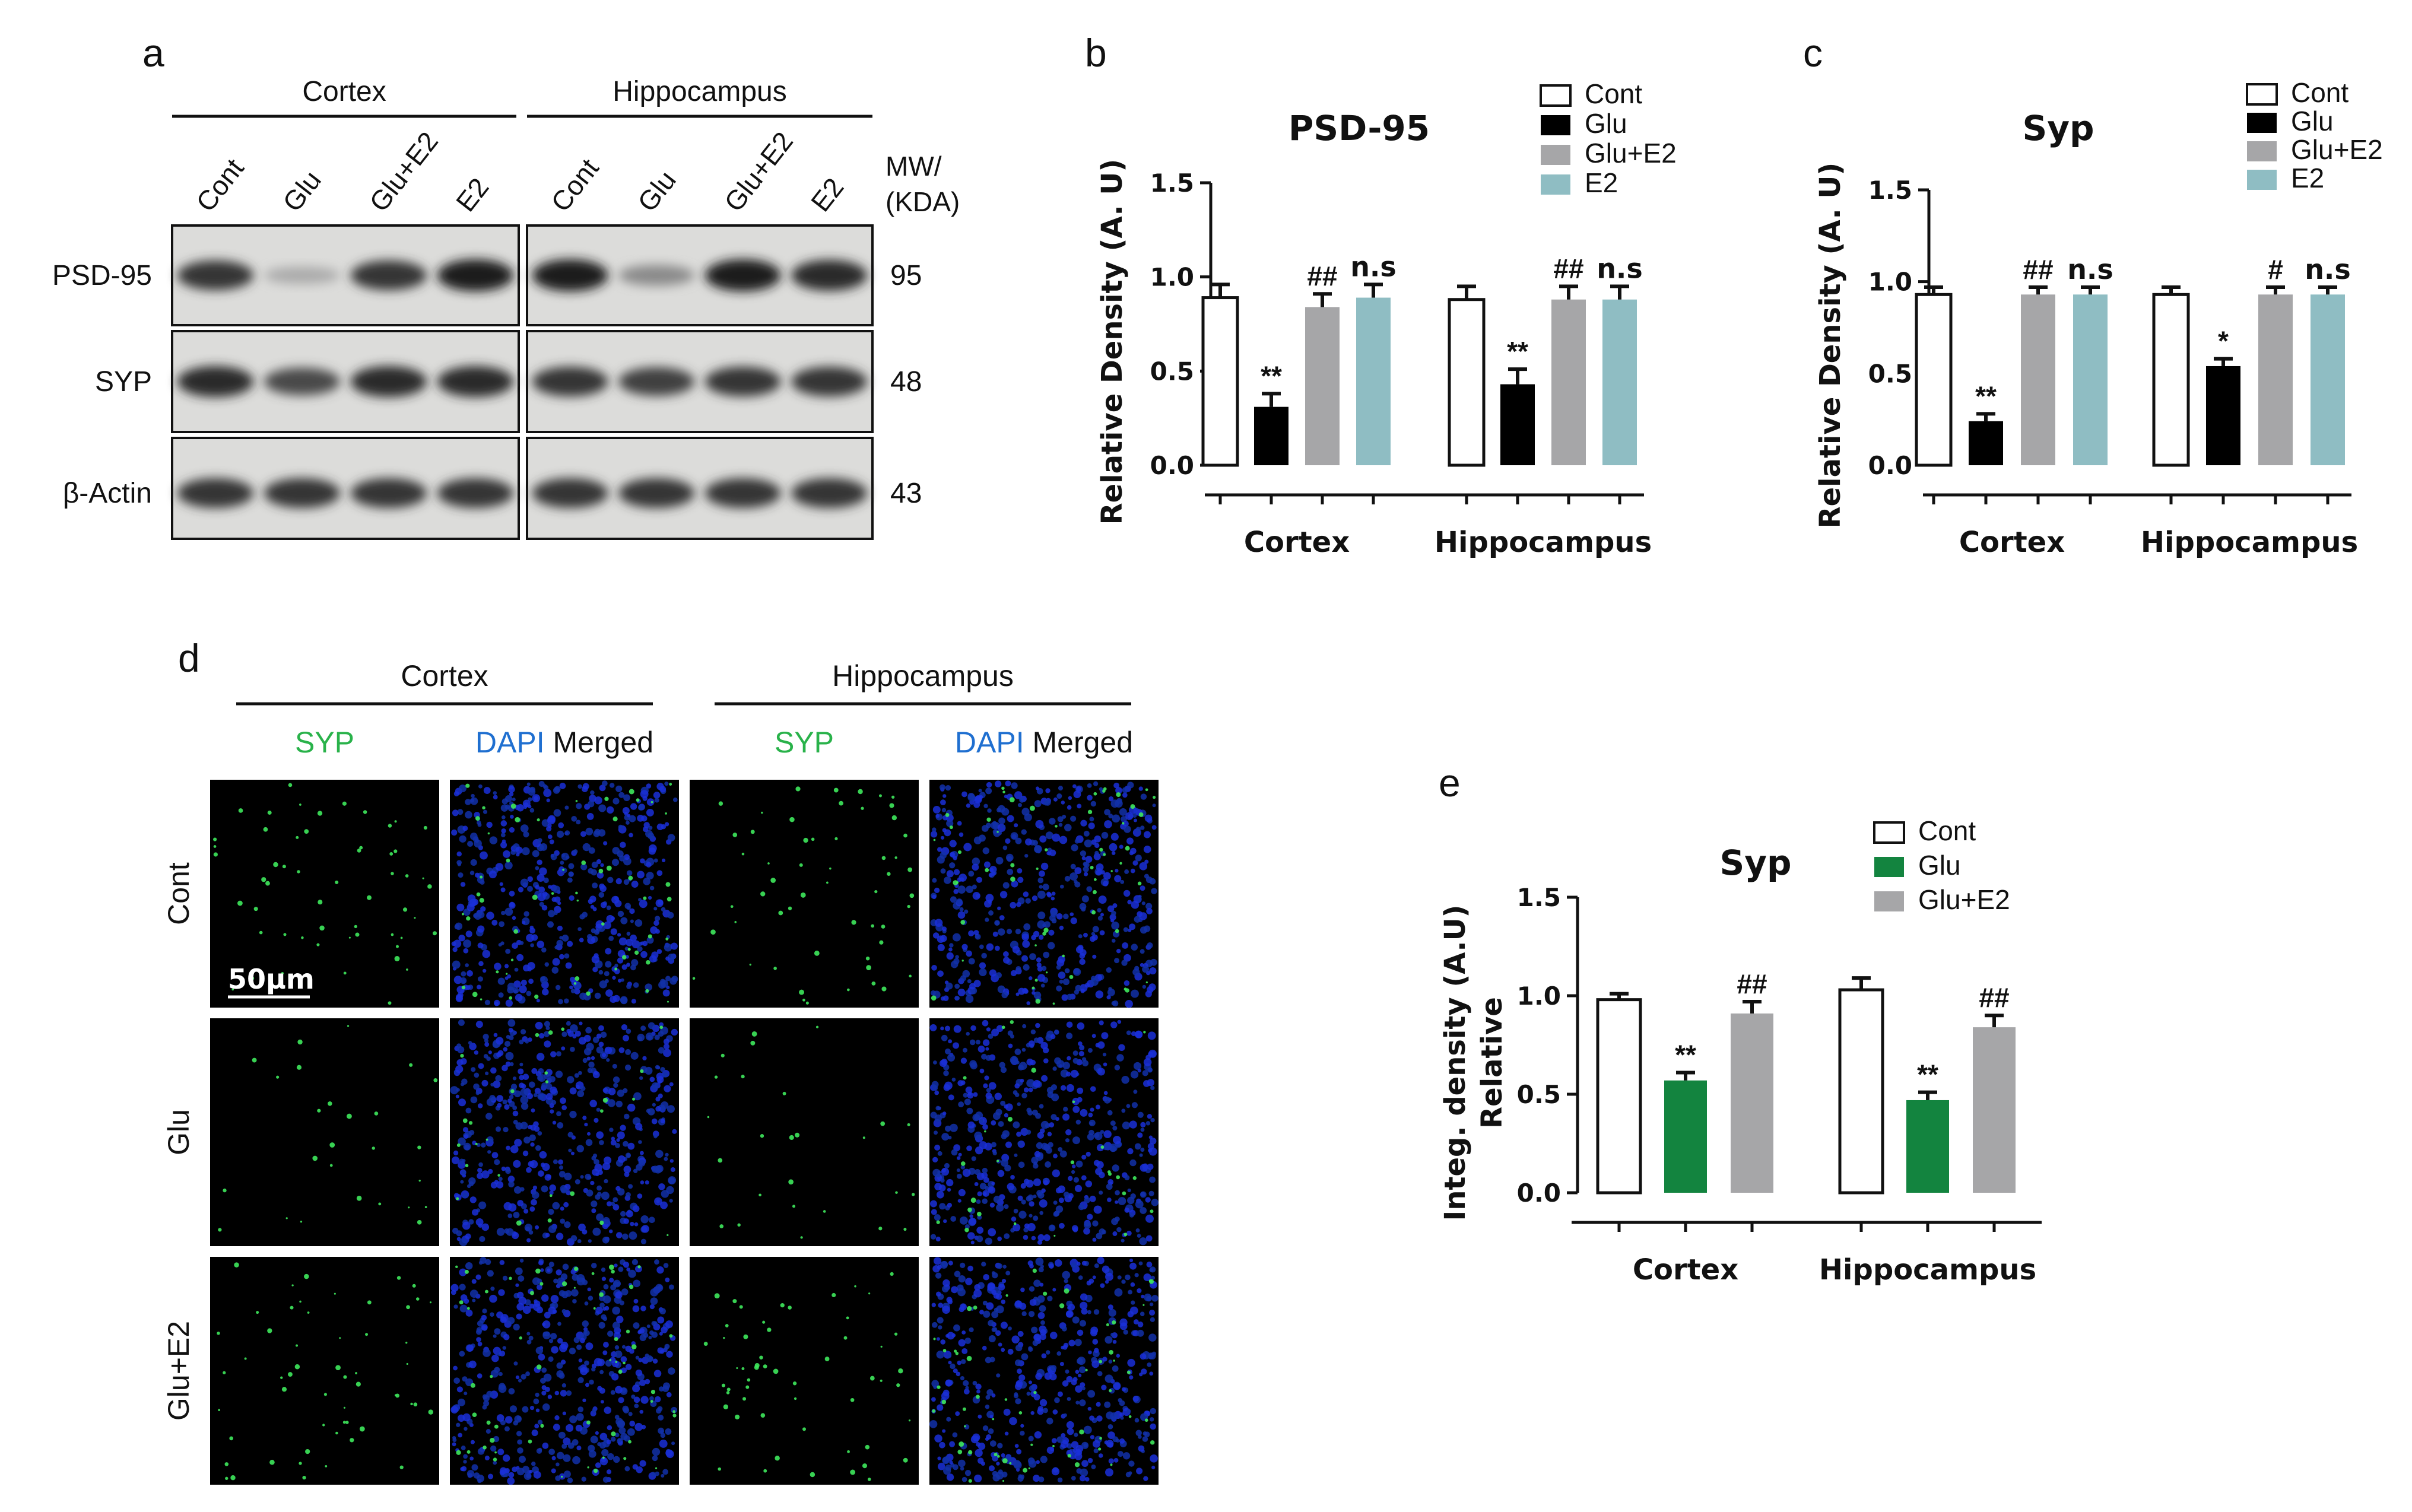 This screenshot has width=2412, height=1512. Describe the element at coordinates (189, 658) in the screenshot. I see `panel-d-letter: d` at that location.